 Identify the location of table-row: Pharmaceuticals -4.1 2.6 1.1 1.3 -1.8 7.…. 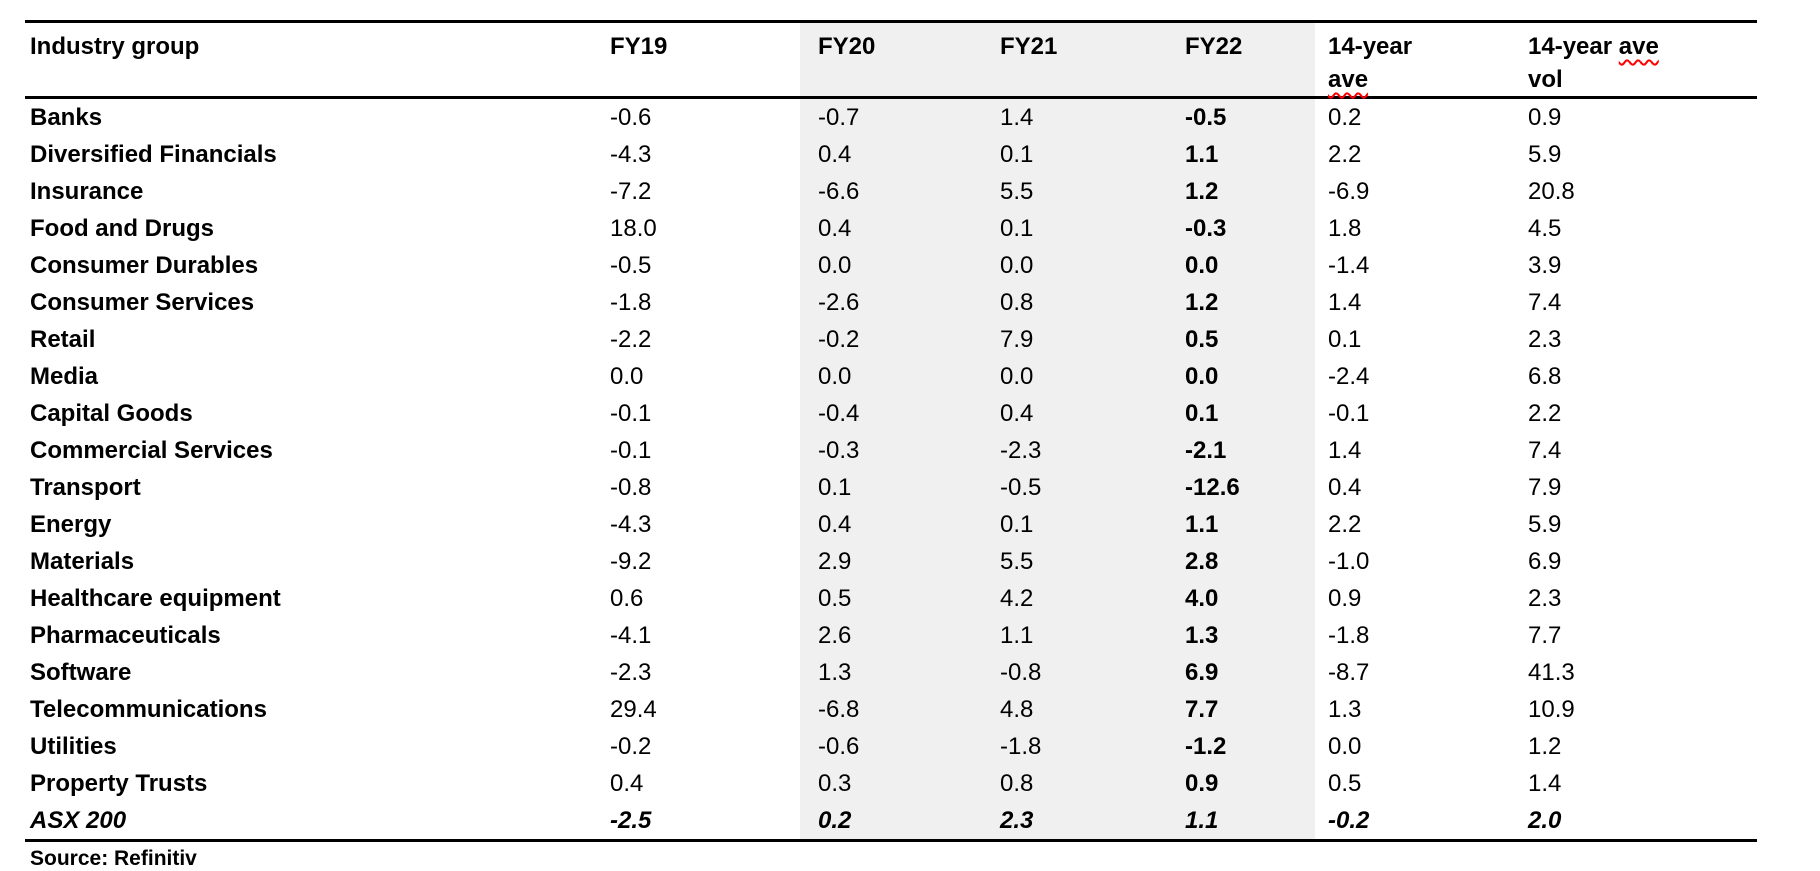
(891, 635).